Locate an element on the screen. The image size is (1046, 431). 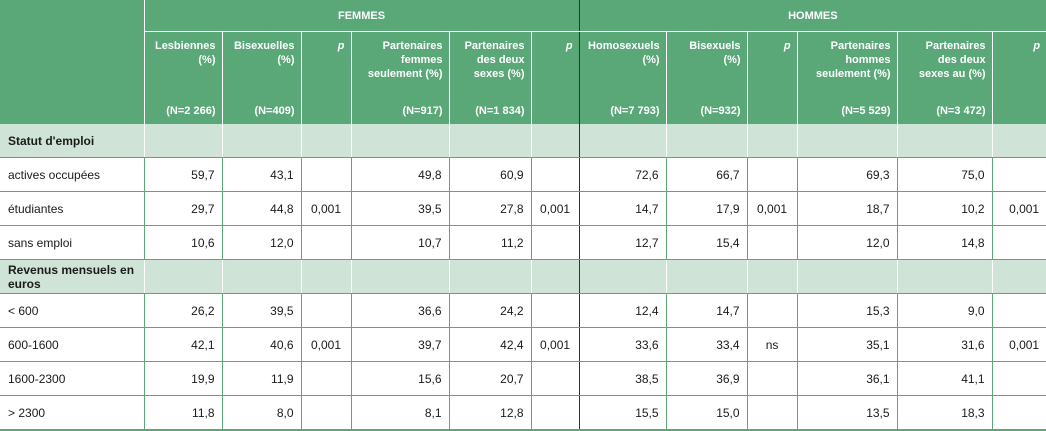
table-cell: ns is located at coordinates (772, 344).